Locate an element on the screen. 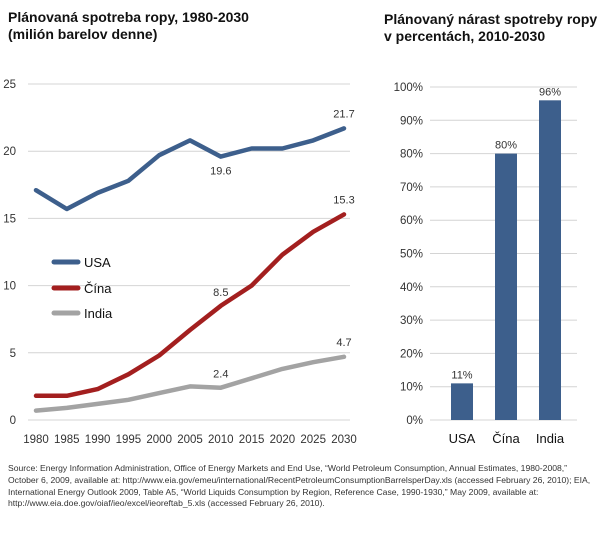 The height and width of the screenshot is (534, 600). line-data-label: 8.5 is located at coordinates (220, 293).